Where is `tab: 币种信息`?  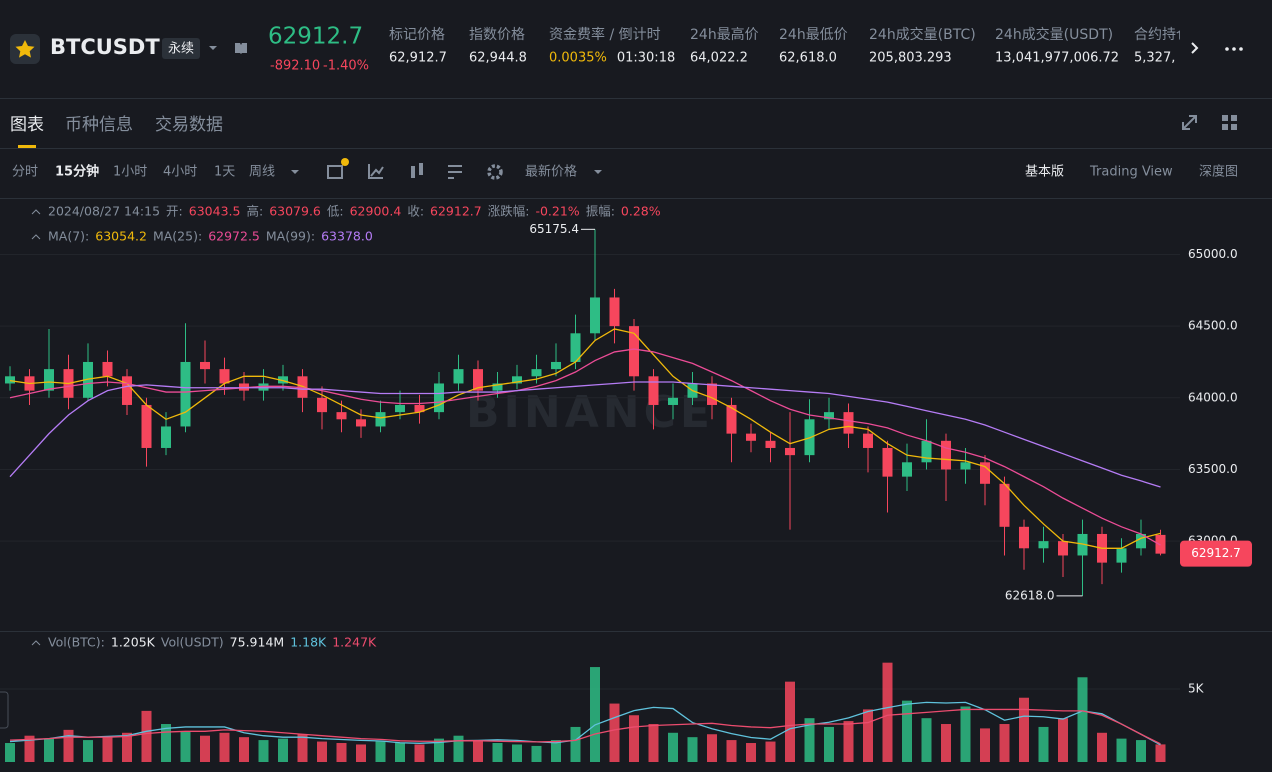
tab: 币种信息 is located at coordinates (99, 125).